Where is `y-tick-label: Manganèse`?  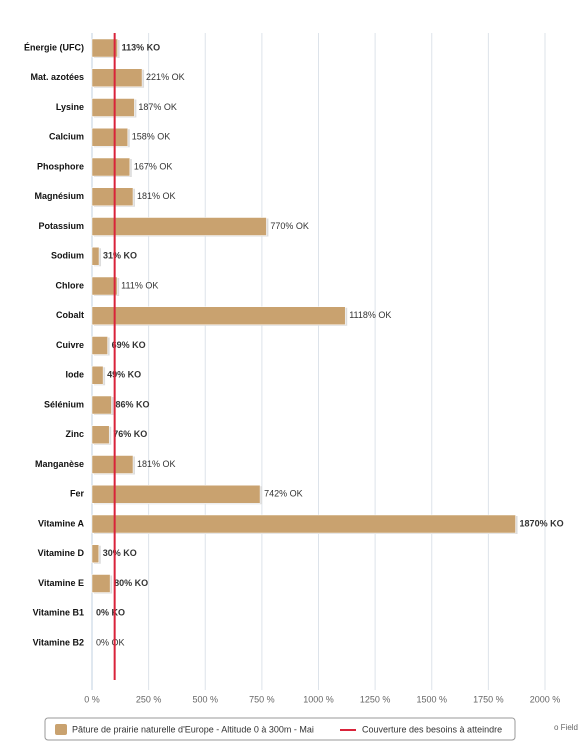
y-tick-label: Manganèse is located at coordinates (59, 464).